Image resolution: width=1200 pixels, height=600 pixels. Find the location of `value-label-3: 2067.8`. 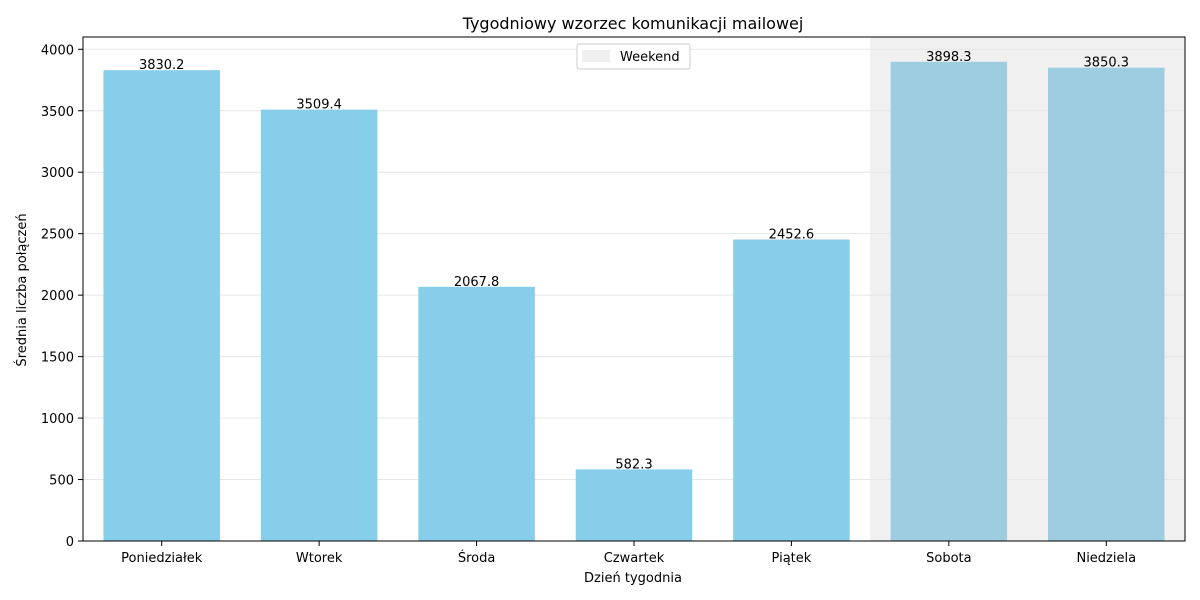

value-label-3: 2067.8 is located at coordinates (477, 282).